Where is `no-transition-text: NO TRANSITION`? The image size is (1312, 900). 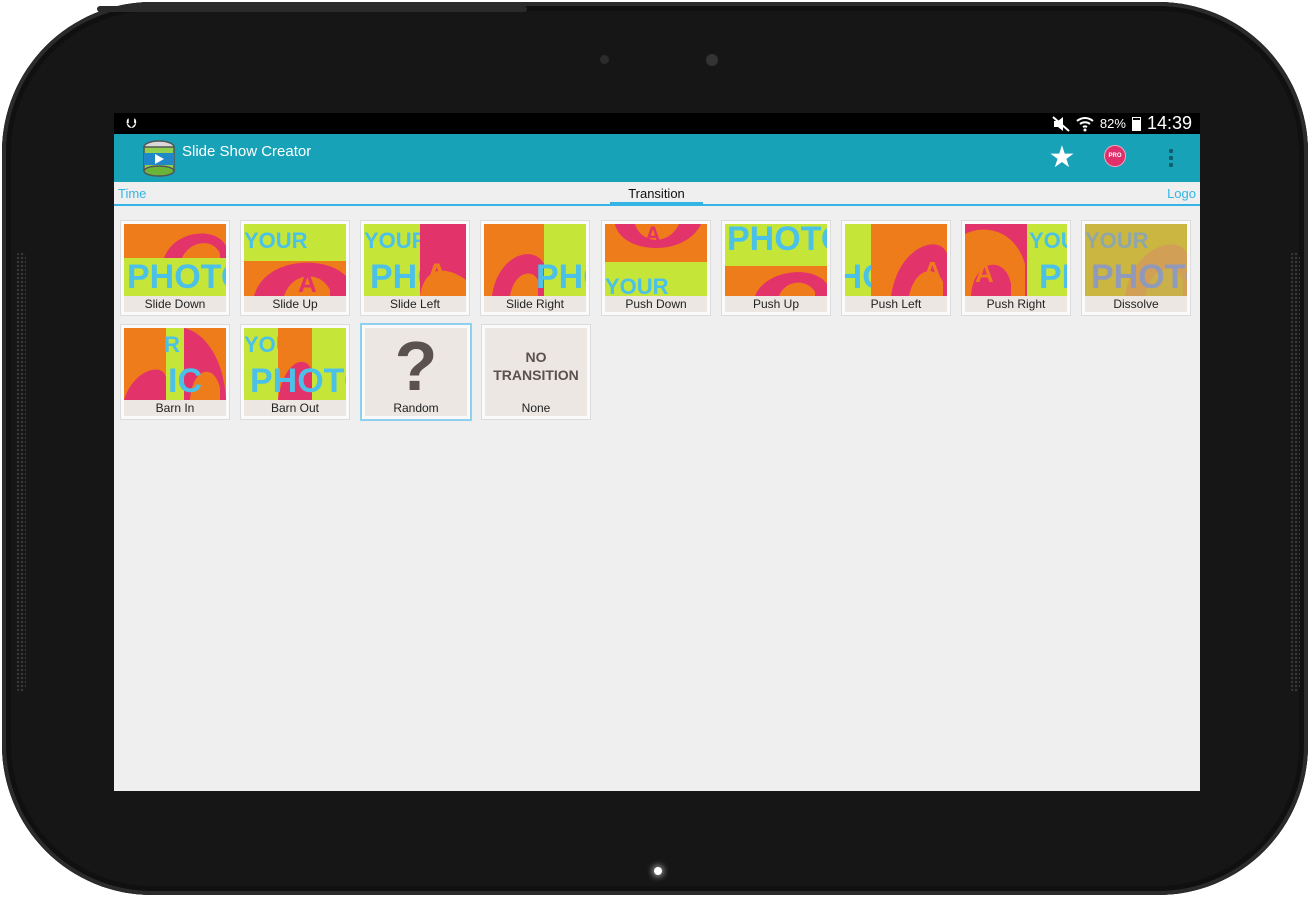
no-transition-text: NO TRANSITION is located at coordinates (536, 366).